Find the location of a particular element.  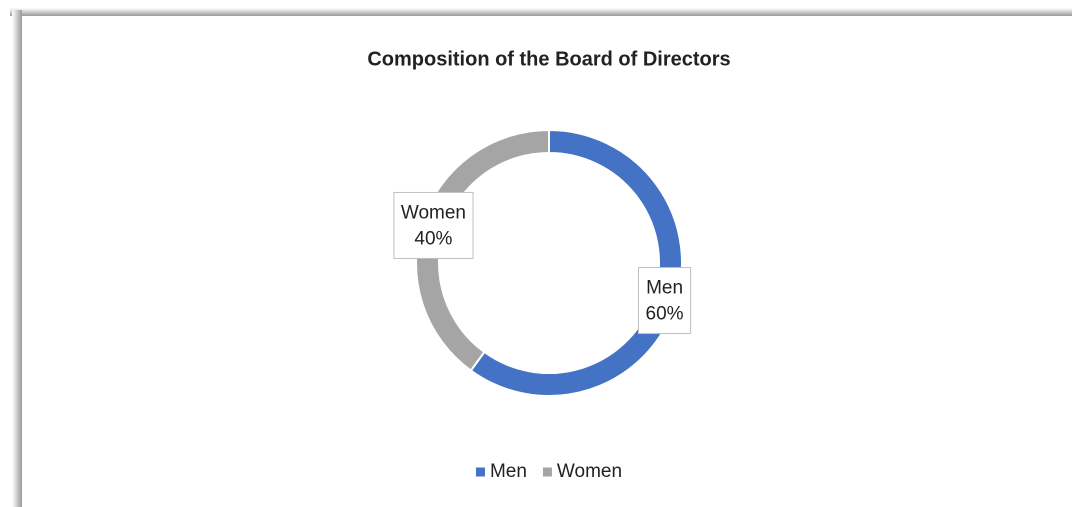

data-label: Men 60% is located at coordinates (664, 301).